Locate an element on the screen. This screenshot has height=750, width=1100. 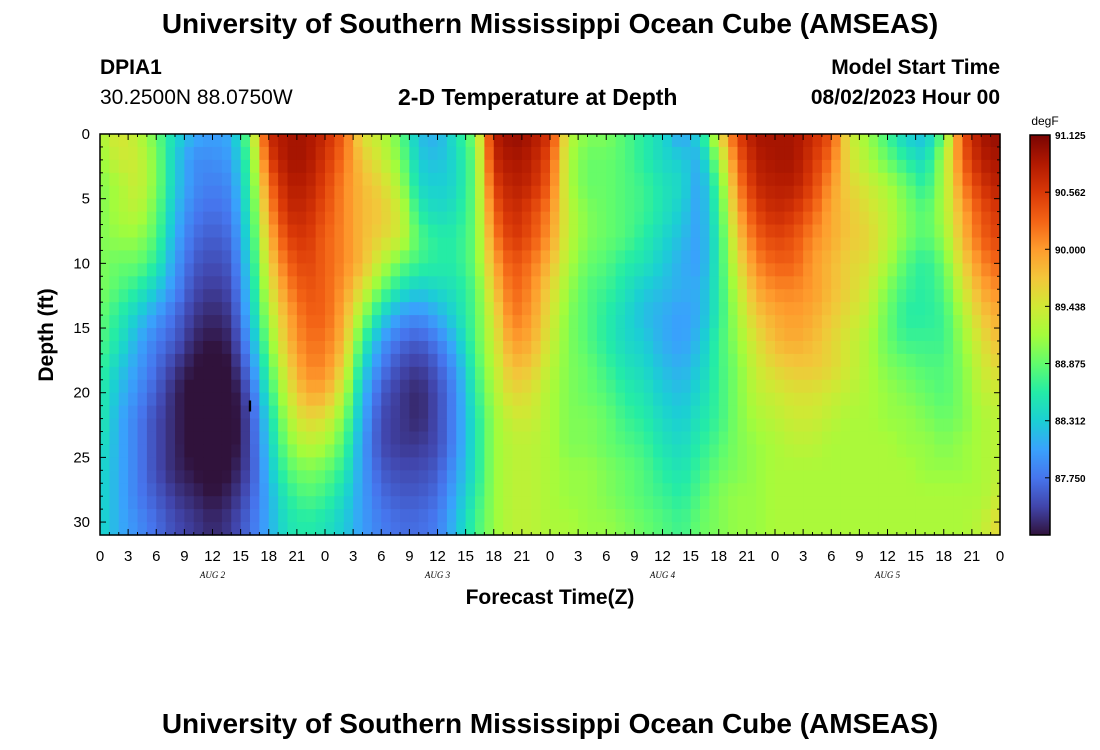
colorbar-tick-label: 87.750 is located at coordinates (1070, 479).